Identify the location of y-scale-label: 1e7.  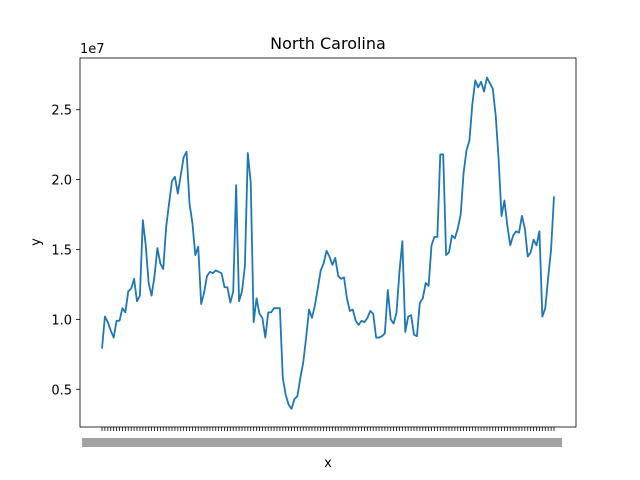
(92, 49).